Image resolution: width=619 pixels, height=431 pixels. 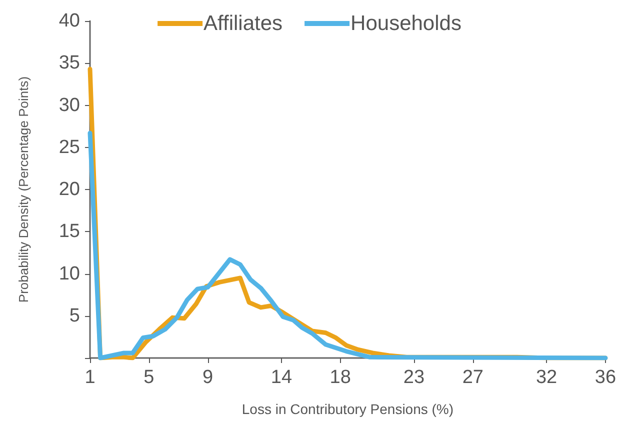 I want to click on legend-label: Households, so click(x=406, y=23).